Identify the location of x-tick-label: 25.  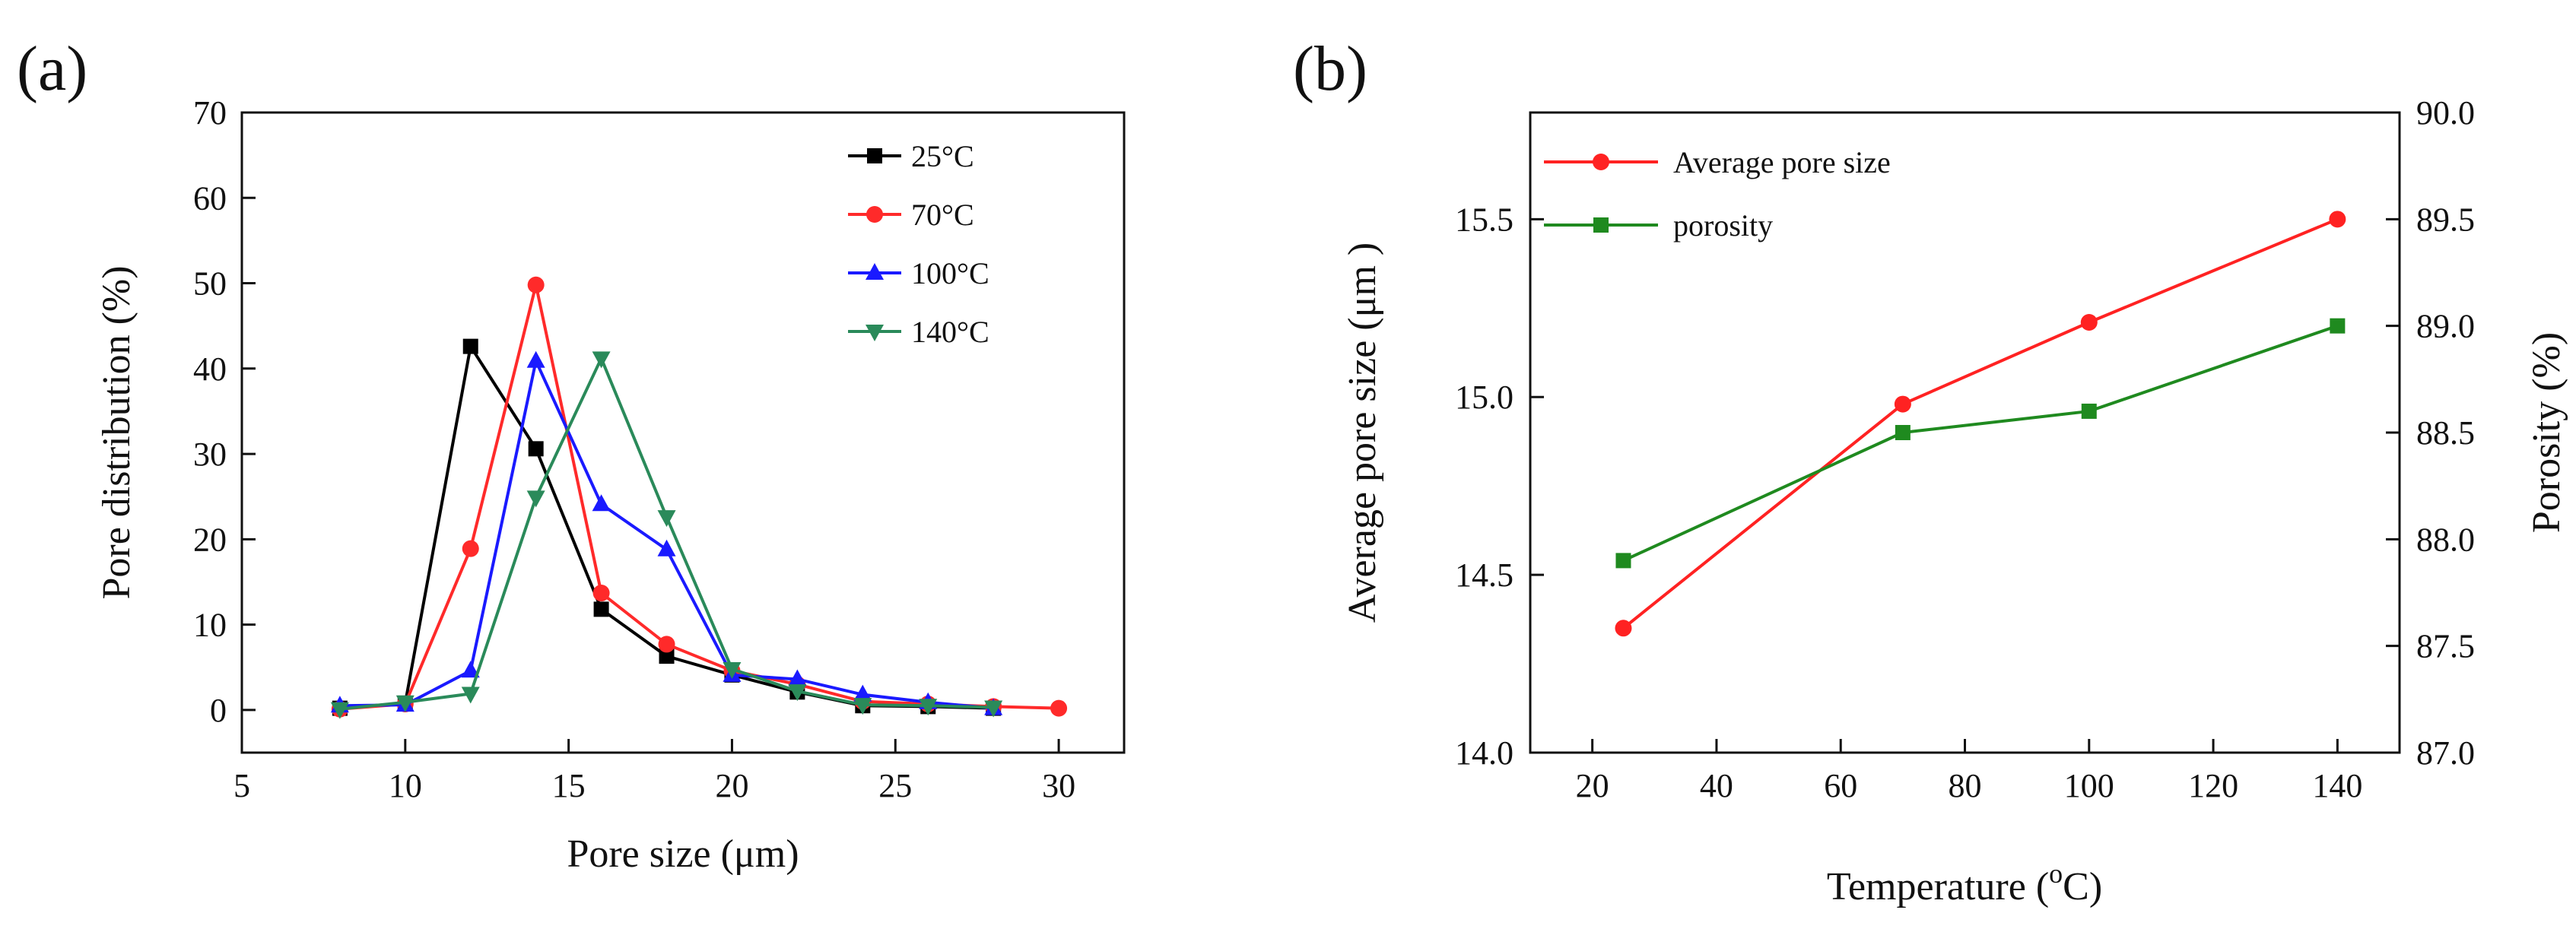
(895, 785).